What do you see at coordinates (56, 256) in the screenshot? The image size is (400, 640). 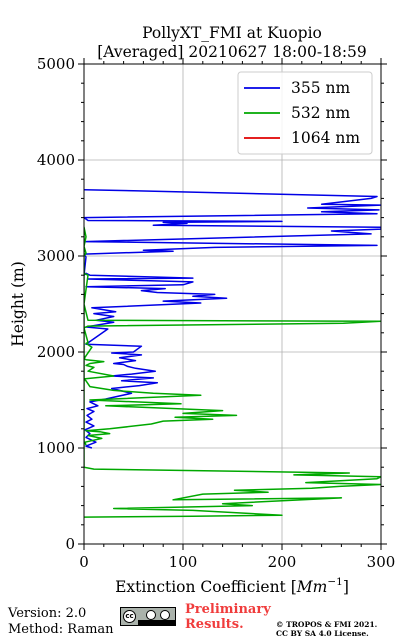 I see `y-tick-label-3: 3000` at bounding box center [56, 256].